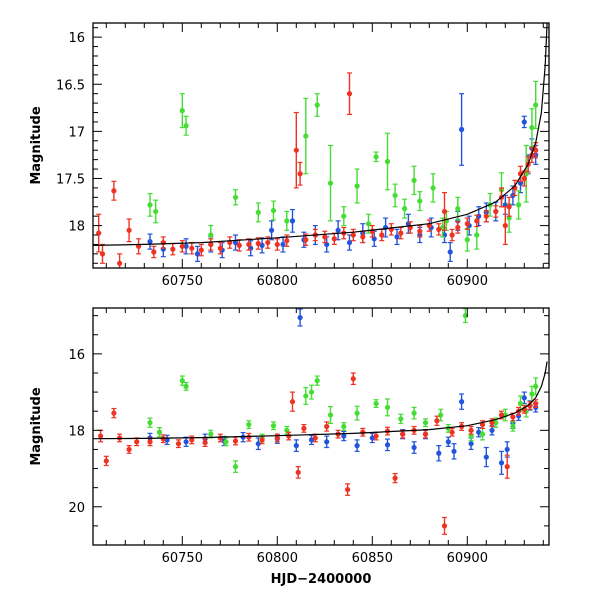 The width and height of the screenshot is (600, 600). What do you see at coordinates (70, 85) in the screenshot?
I see `y-tick-label: 16.5` at bounding box center [70, 85].